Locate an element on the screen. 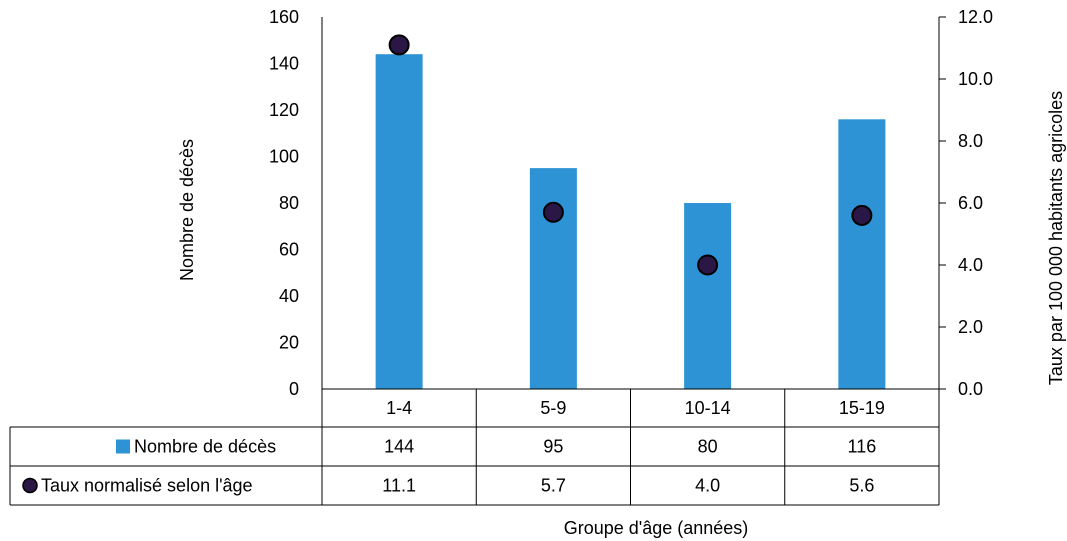 The image size is (1067, 541). x-axis-label: Groupe d'âge (années) is located at coordinates (656, 528).